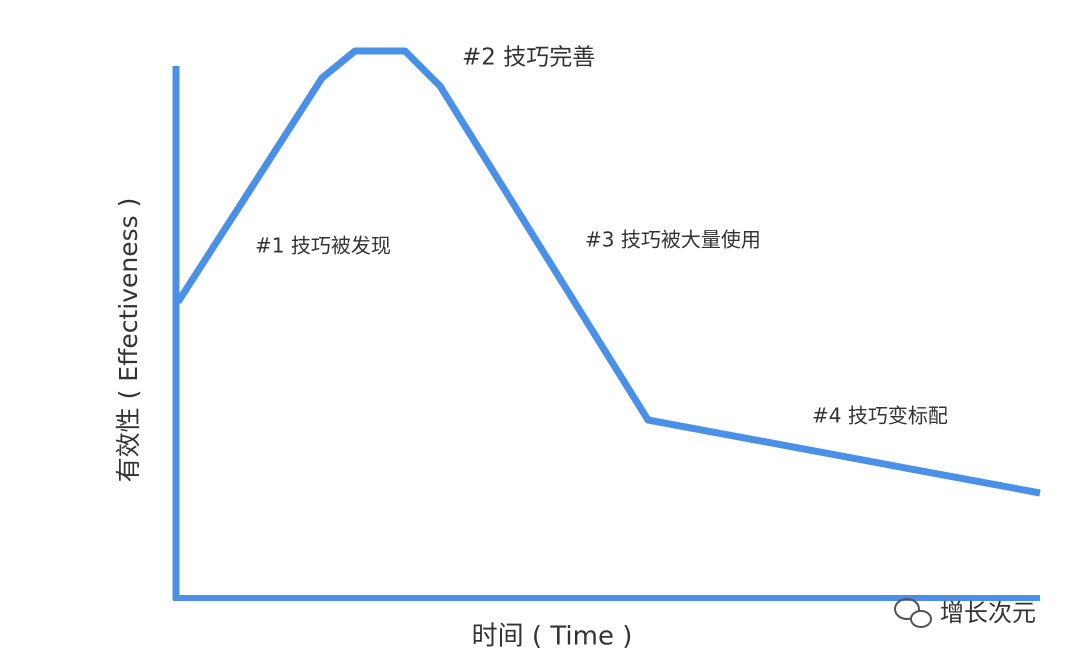  What do you see at coordinates (128, 340) in the screenshot?
I see `y-axis-label: 有效性 ( Effectiveness )` at bounding box center [128, 340].